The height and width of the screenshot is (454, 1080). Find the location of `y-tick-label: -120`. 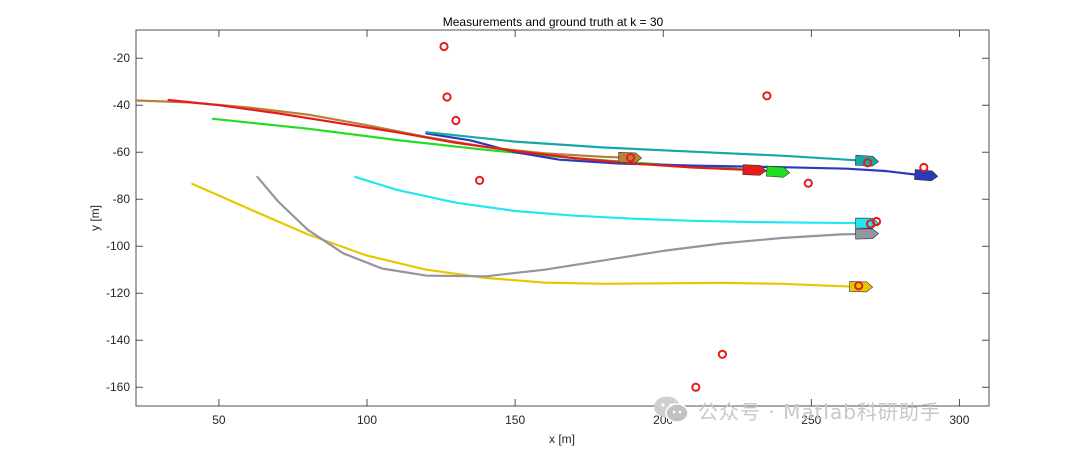

y-tick-label: -120 is located at coordinates (118, 293).